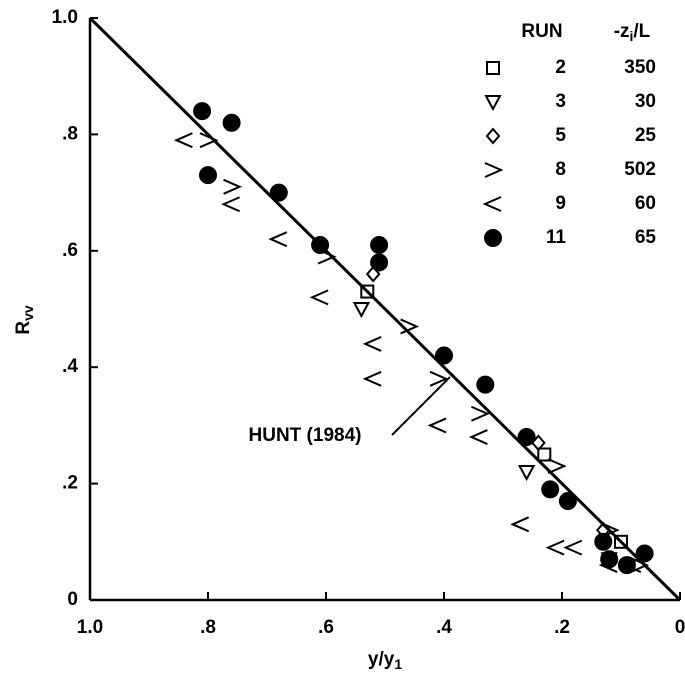 This screenshot has height=673, width=685. What do you see at coordinates (640, 67) in the screenshot?
I see `legend-zi-l: 350` at bounding box center [640, 67].